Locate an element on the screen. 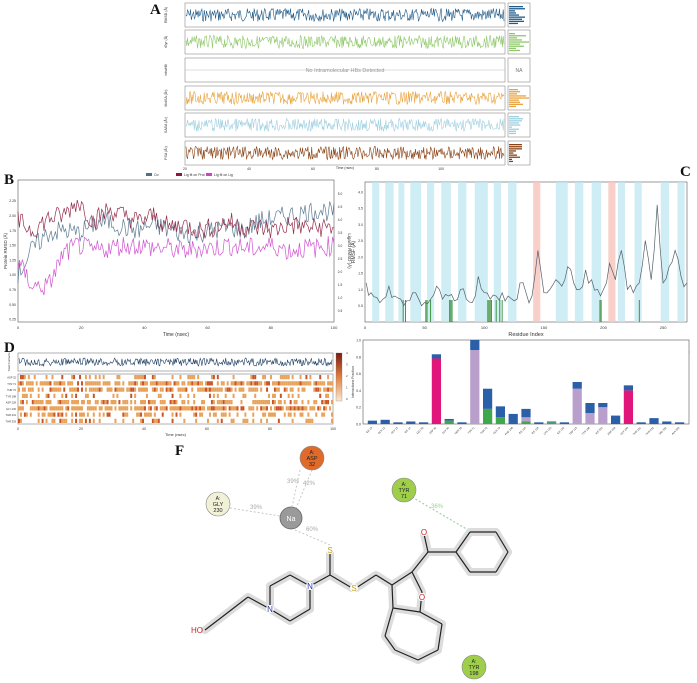 The height and width of the screenshot is (683, 697). f-bond is located at coordinates (502, 542).